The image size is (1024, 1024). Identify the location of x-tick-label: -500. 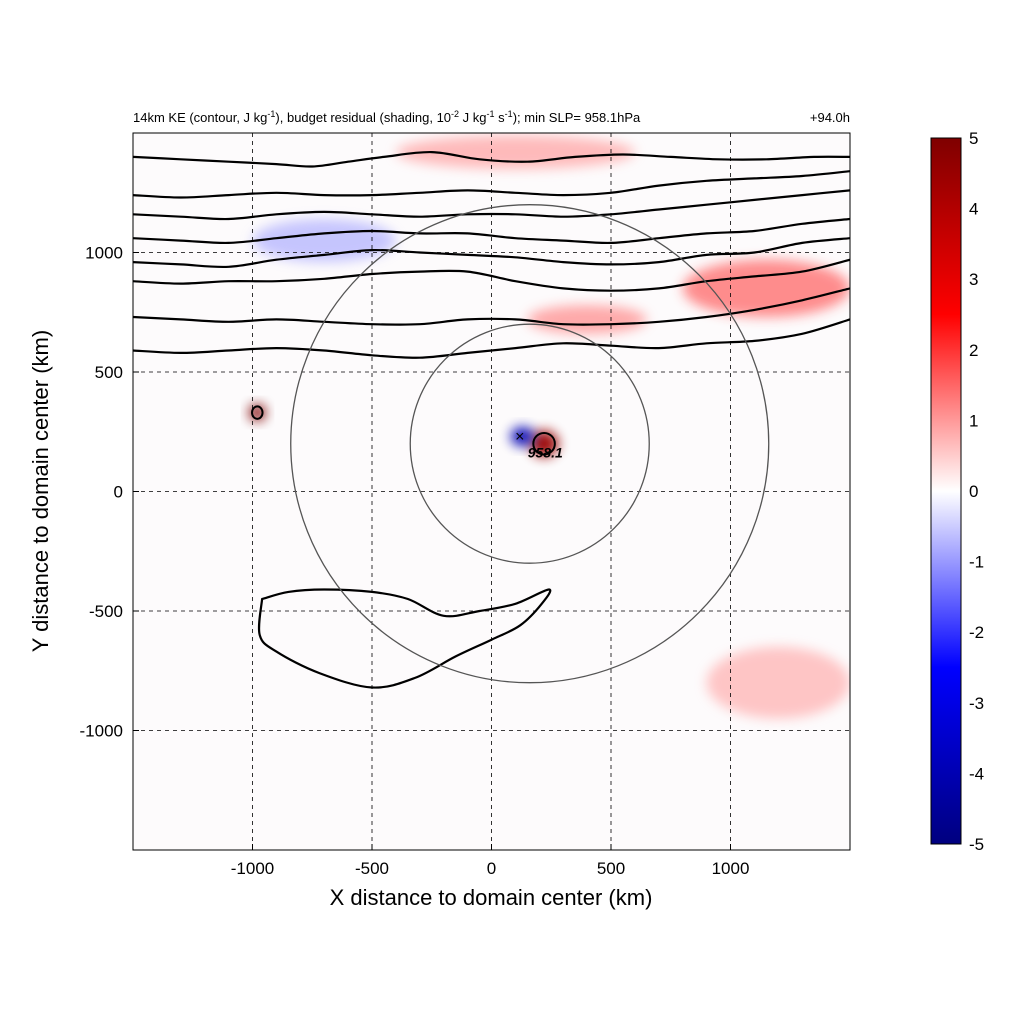
(372, 868).